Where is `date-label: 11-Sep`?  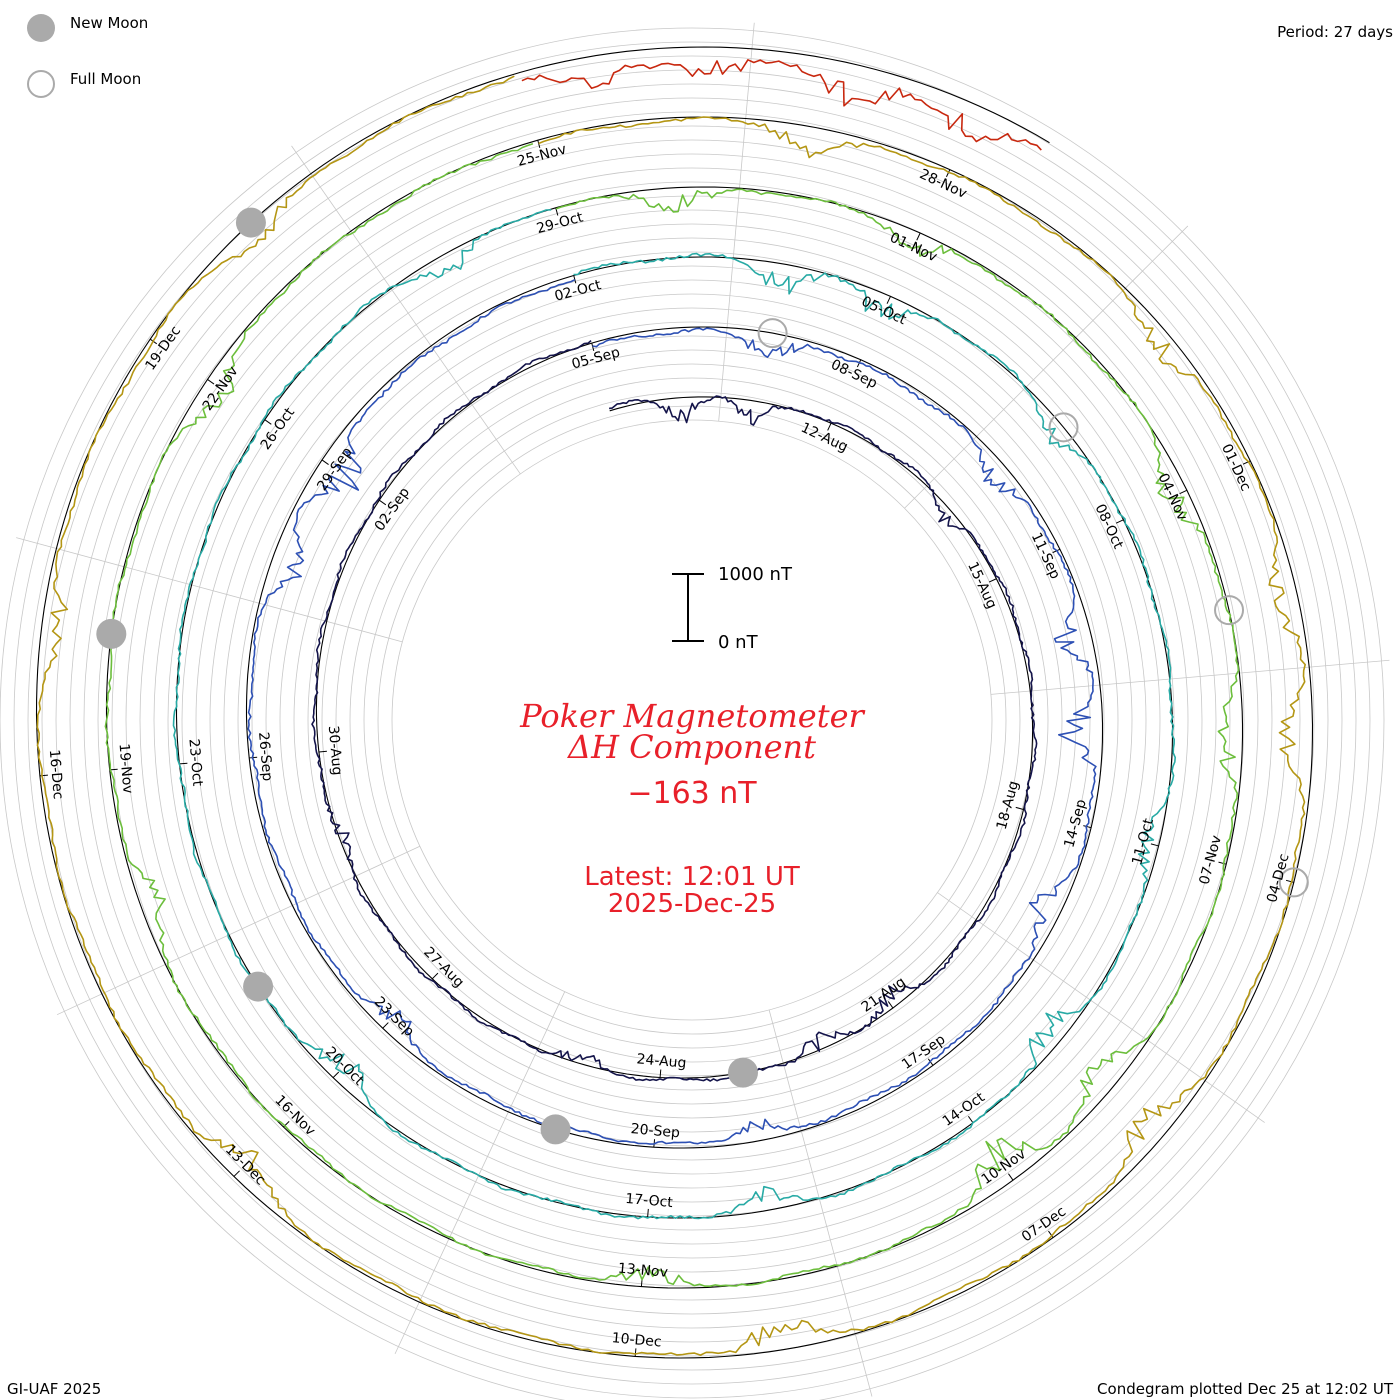
date-label: 11-Sep is located at coordinates (1045, 556).